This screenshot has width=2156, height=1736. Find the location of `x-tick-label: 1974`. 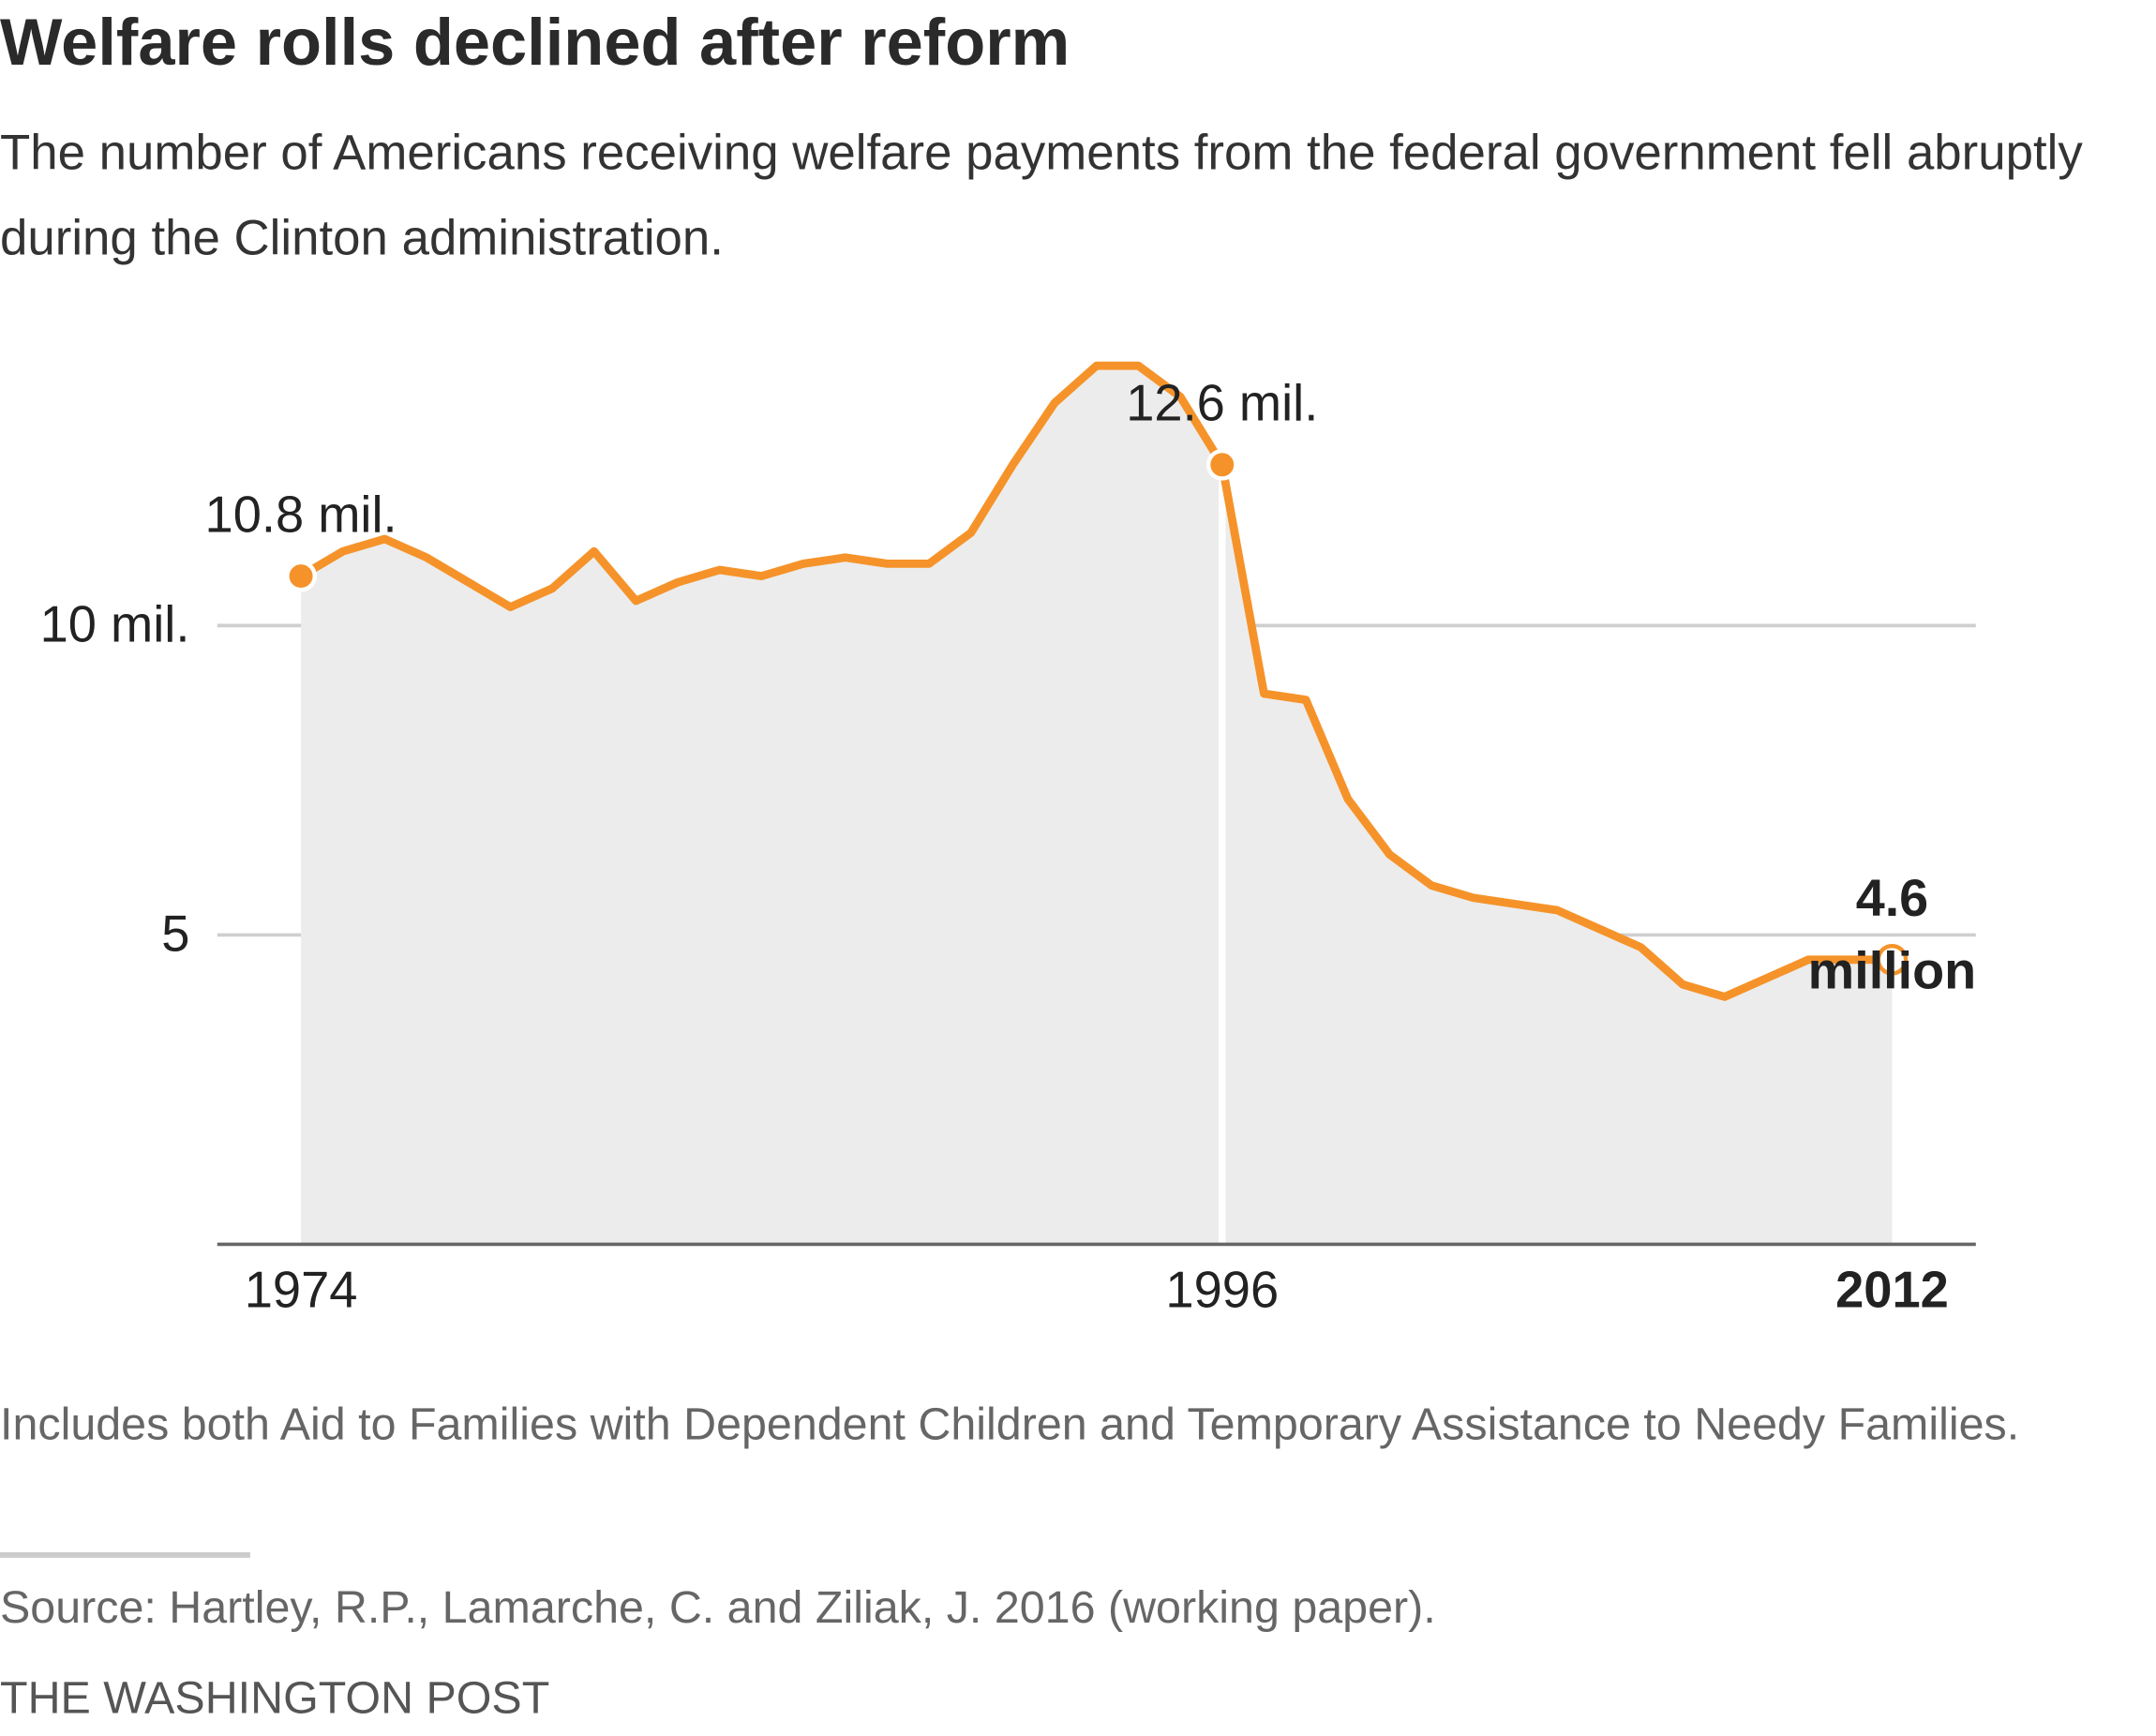

x-tick-label: 1974 is located at coordinates (301, 1290).